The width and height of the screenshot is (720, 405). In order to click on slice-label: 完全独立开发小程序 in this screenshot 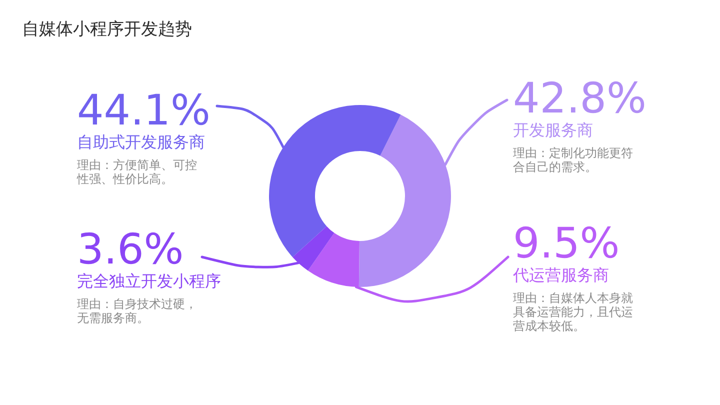, I will do `click(149, 281)`.